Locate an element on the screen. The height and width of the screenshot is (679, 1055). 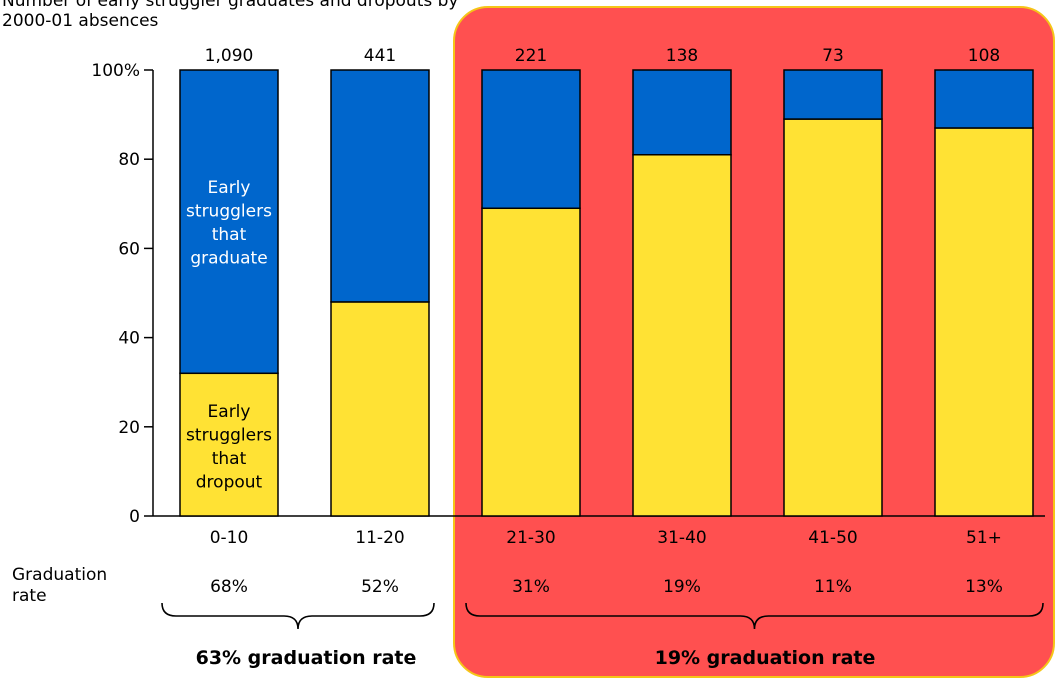
y-tick-label: 40 is located at coordinates (129, 339).